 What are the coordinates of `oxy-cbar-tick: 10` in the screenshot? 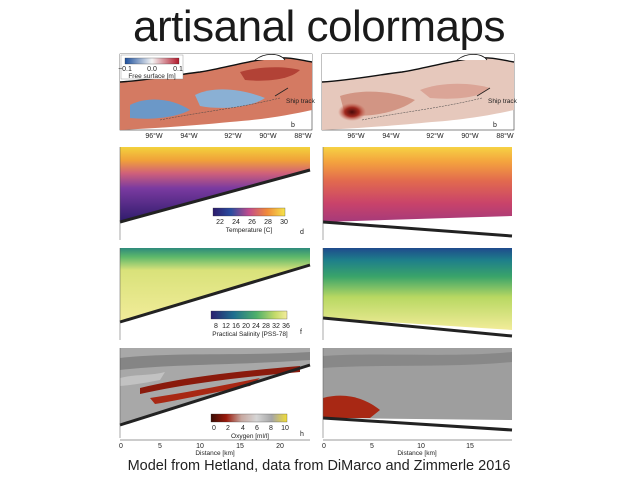 It's located at (285, 428).